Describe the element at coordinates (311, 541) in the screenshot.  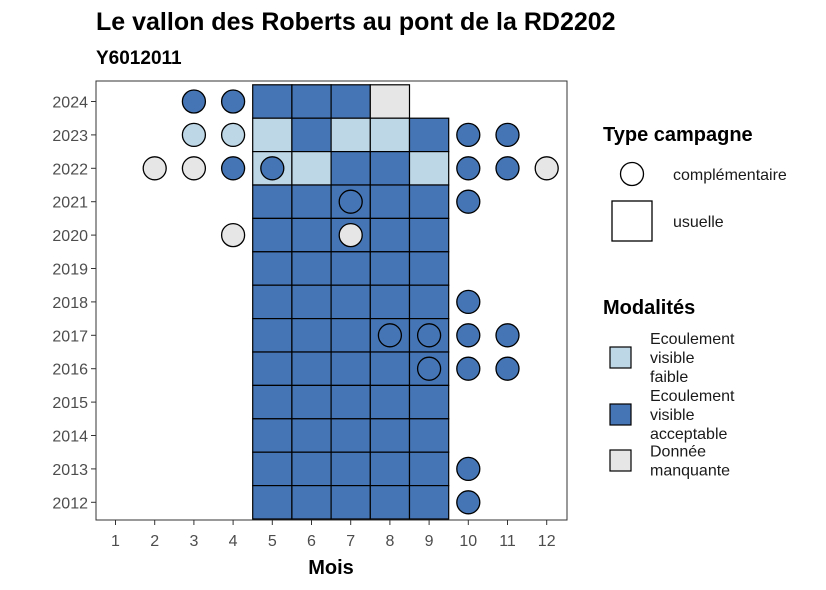
I see `x-tick-label: 6` at that location.